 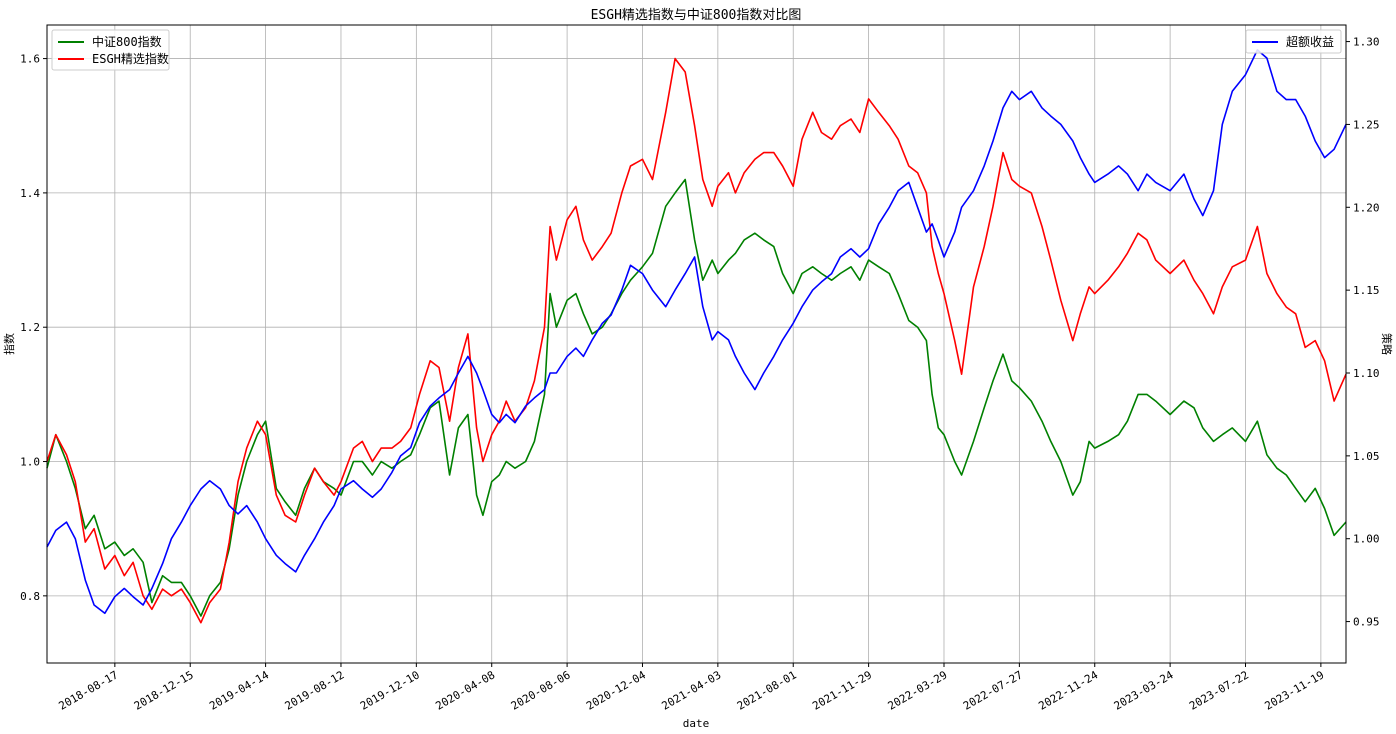 I want to click on chart-title: ESGH精选指数与中证800指数对比图, so click(x=696, y=15).